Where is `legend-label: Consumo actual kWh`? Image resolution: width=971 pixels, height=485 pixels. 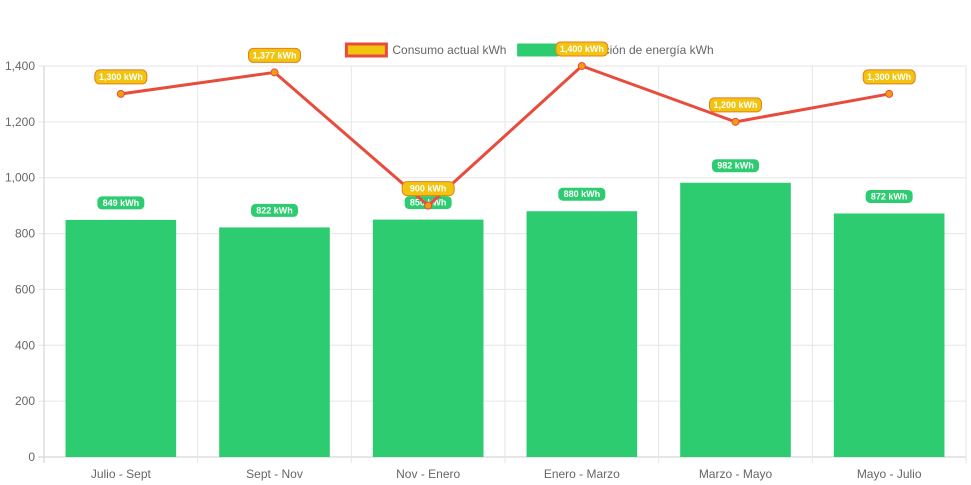
legend-label: Consumo actual kWh is located at coordinates (449, 50).